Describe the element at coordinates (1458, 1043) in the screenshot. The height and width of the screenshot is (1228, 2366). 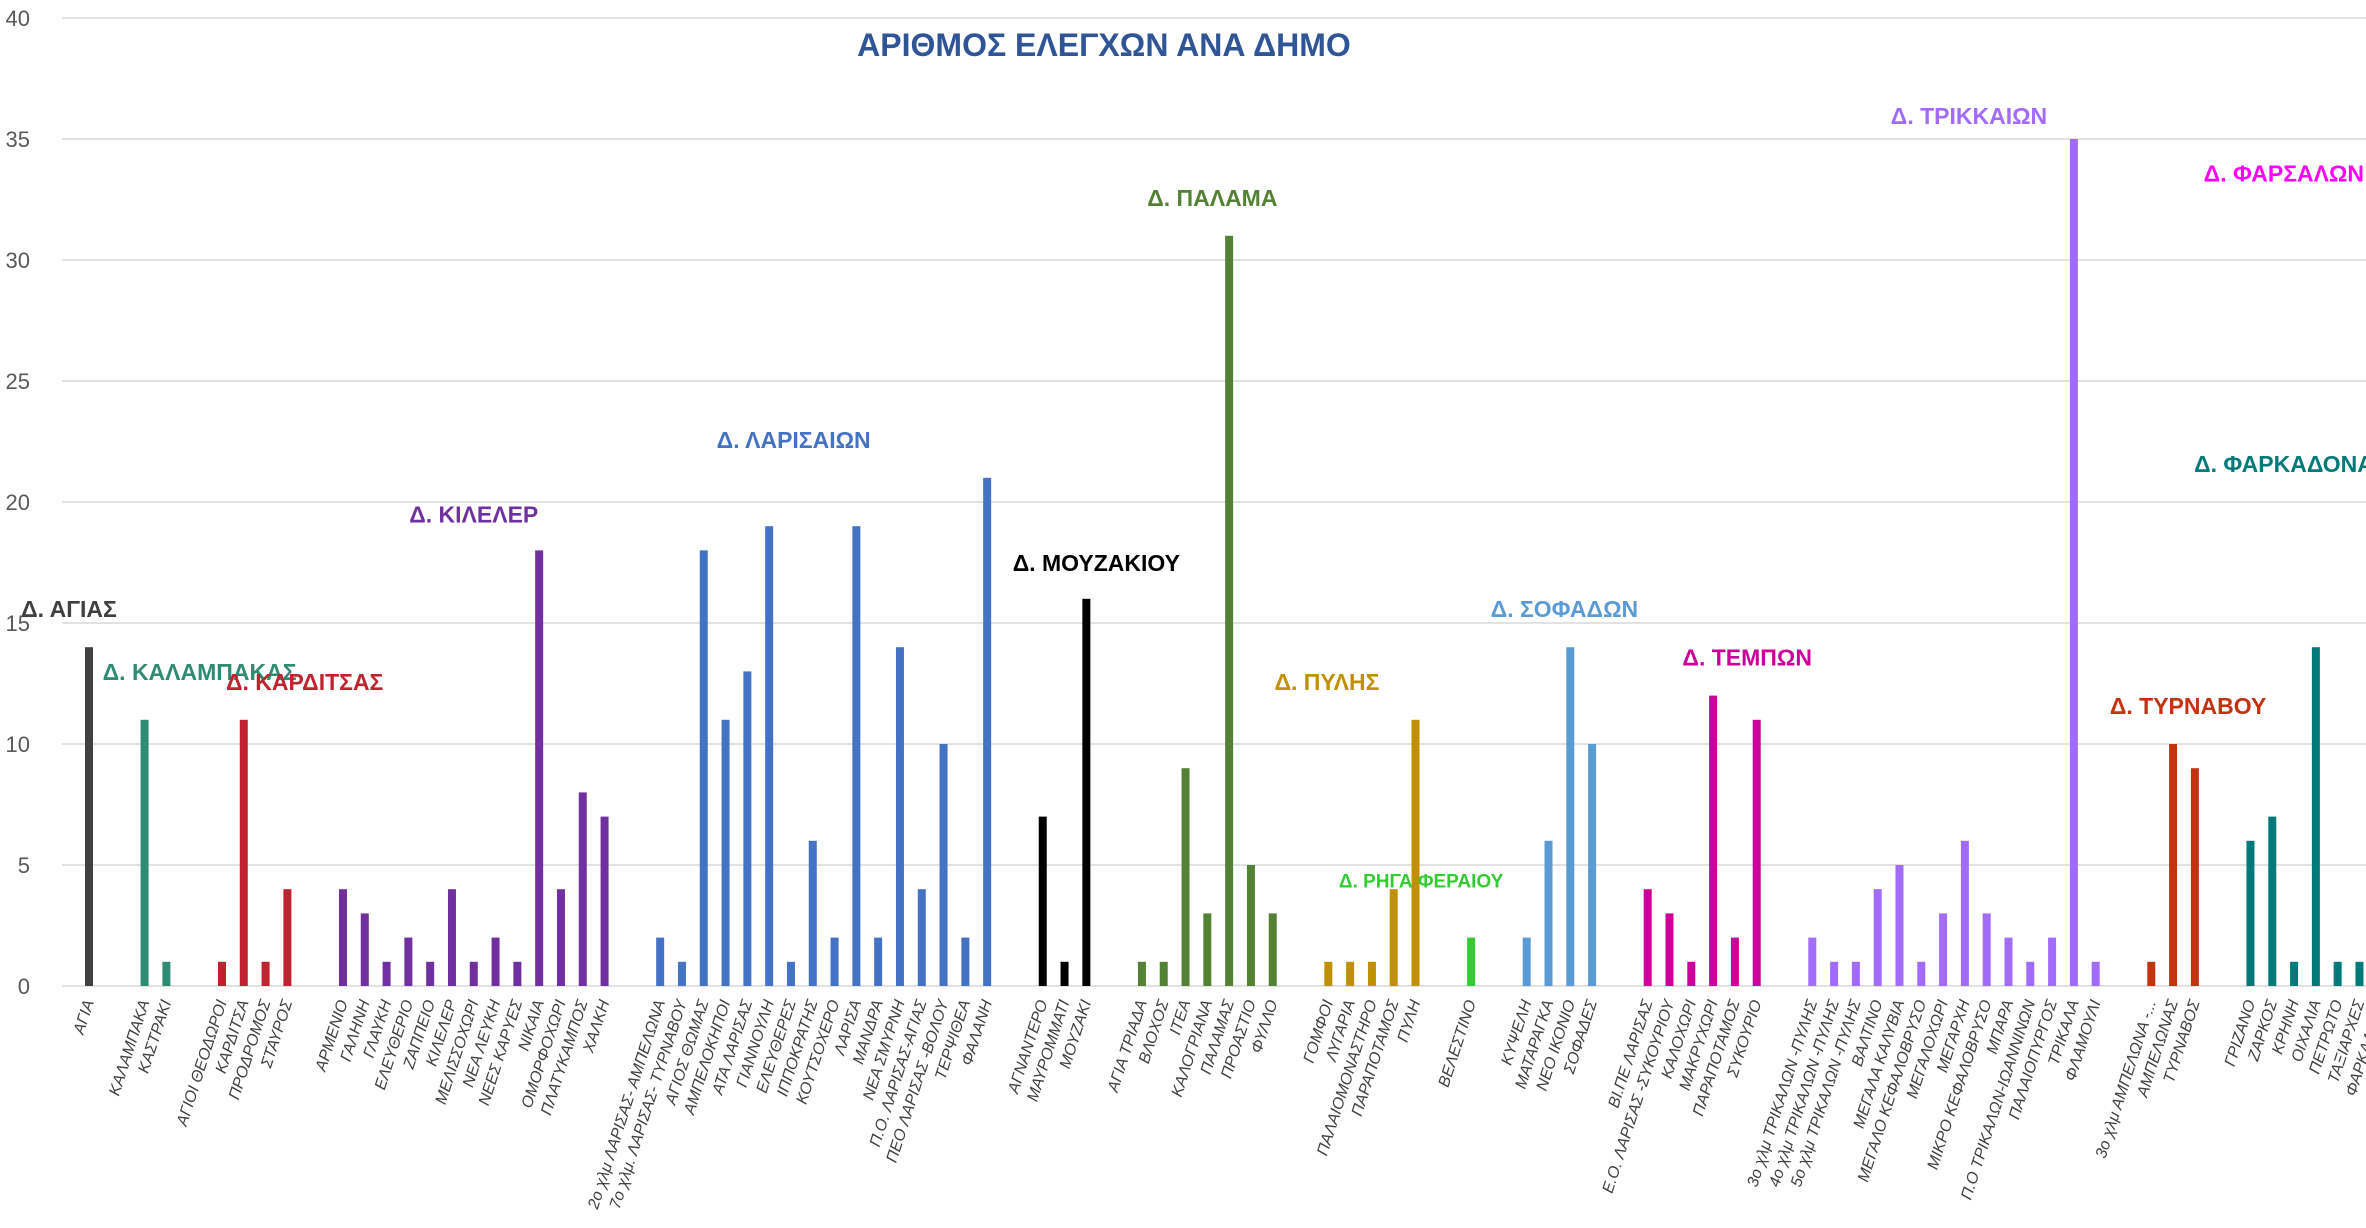
I see `x-tick-label: ΒΕΛΕΣΤΙΝΟ` at that location.